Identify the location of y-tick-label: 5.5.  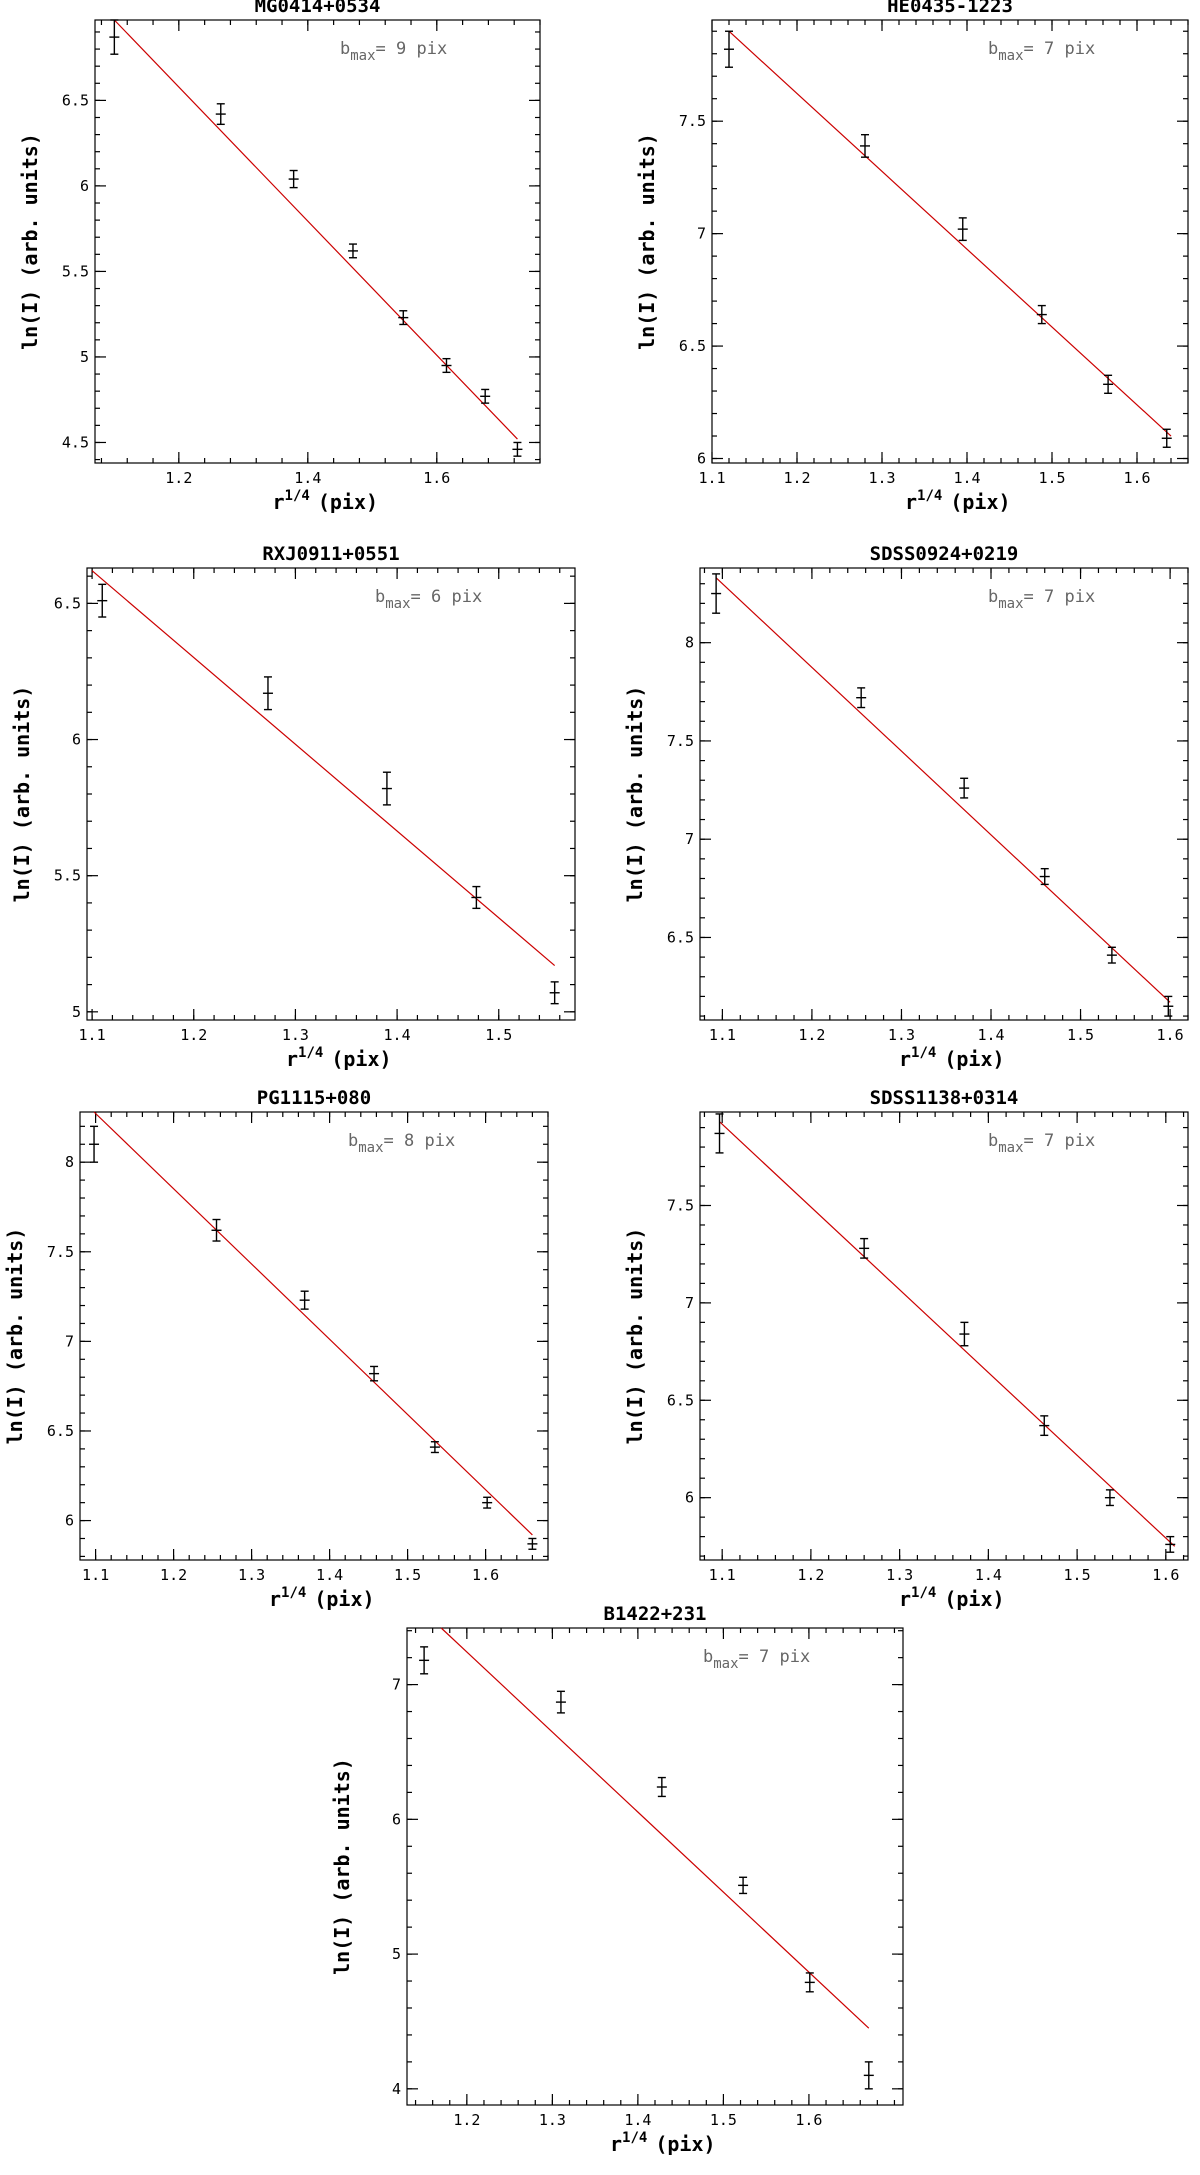
(75, 271).